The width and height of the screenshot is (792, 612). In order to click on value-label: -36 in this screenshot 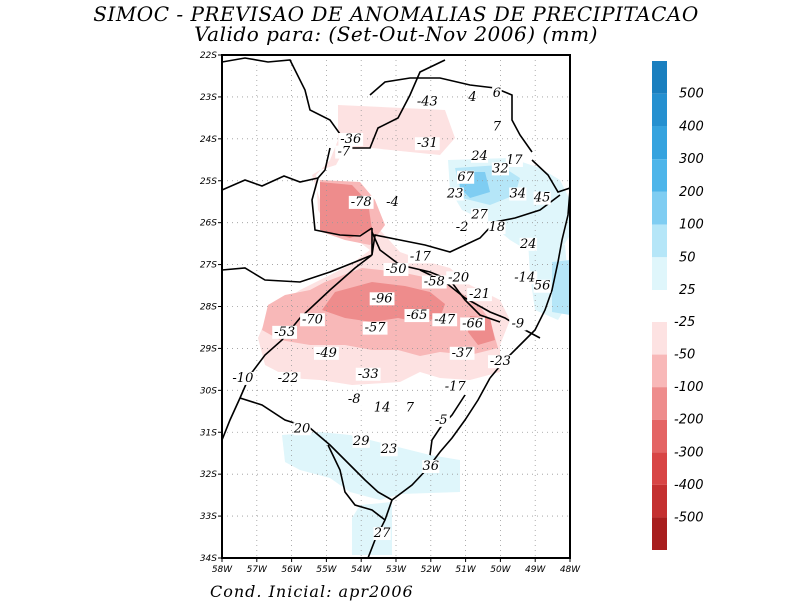, I will do `click(350, 139)`.